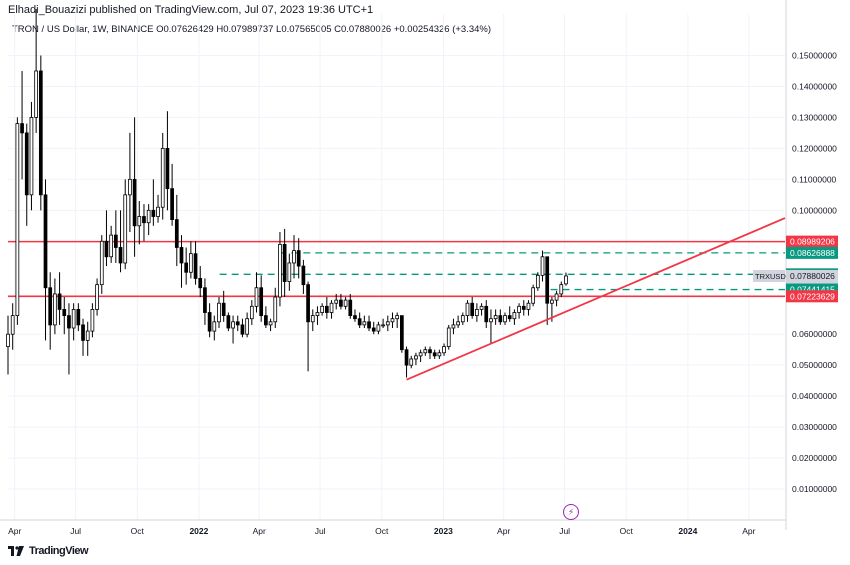  What do you see at coordinates (812, 290) in the screenshot?
I see `price-label: 0.07441415` at bounding box center [812, 290].